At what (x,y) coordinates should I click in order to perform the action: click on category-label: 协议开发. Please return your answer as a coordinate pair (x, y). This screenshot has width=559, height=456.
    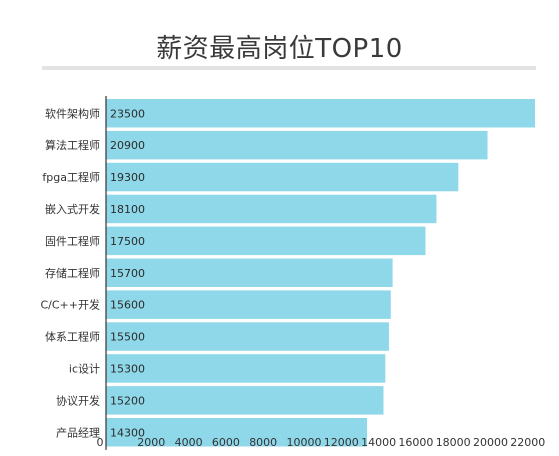
    Looking at the image, I should click on (78, 400).